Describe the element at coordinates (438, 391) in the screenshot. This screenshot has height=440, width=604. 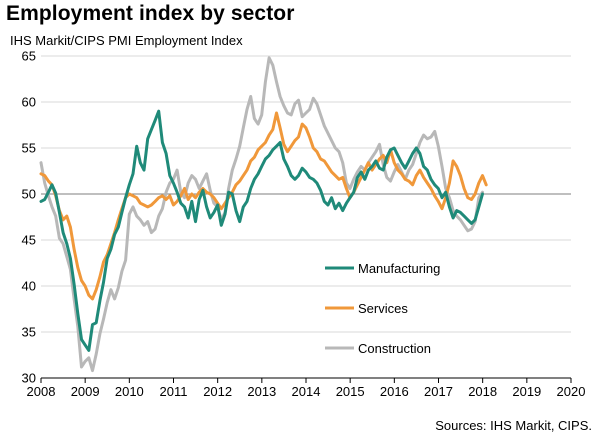
I see `x-tick-label: 2017` at that location.